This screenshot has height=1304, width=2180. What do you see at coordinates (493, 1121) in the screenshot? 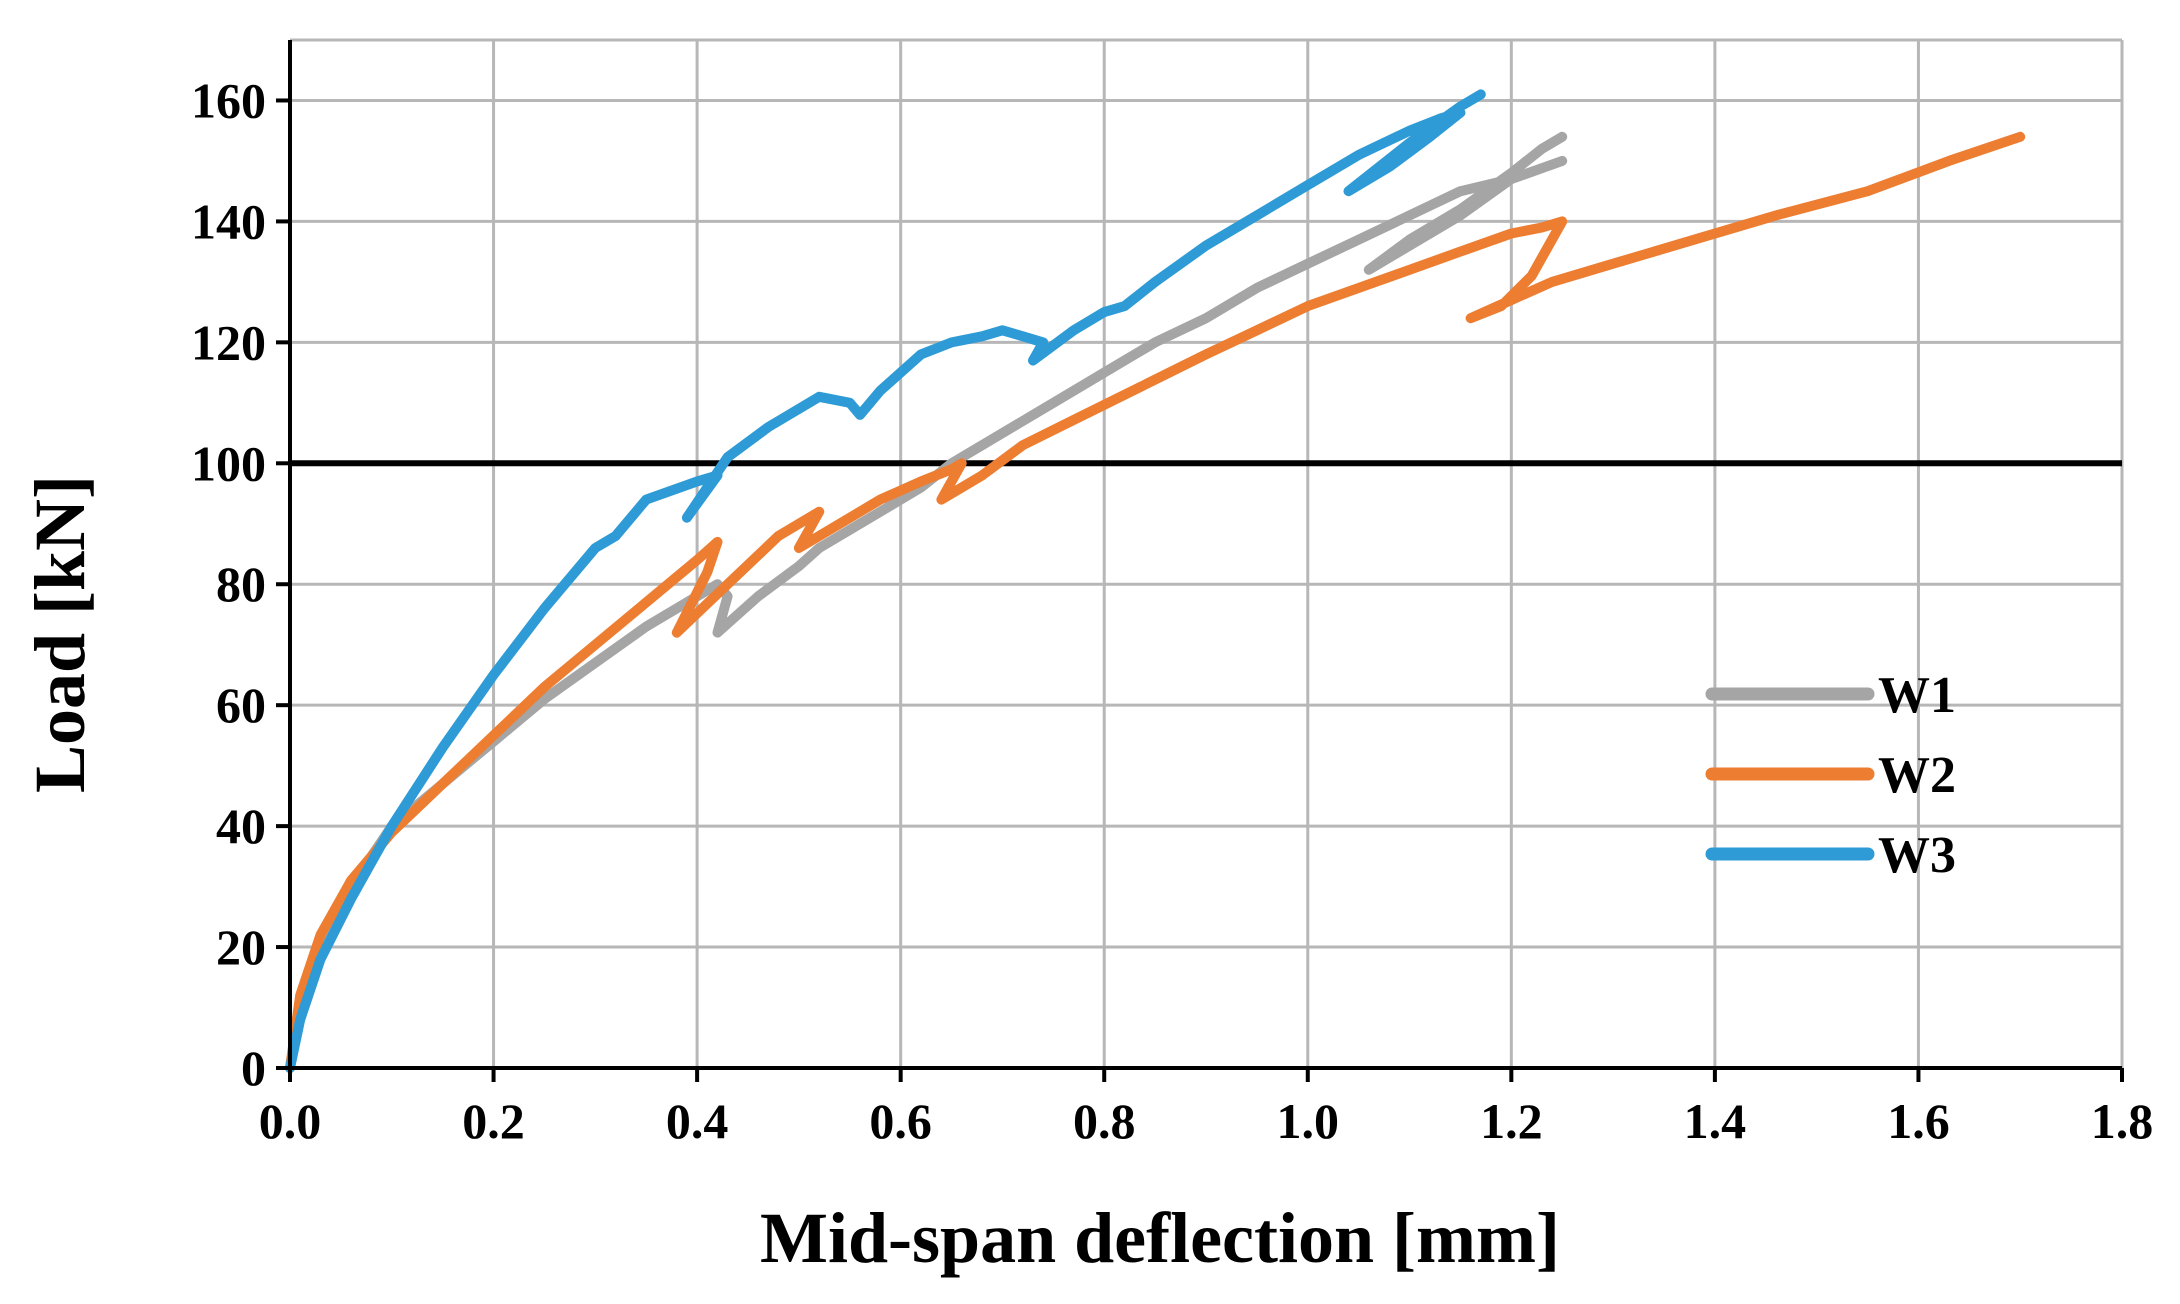
I see `x-tick-label: 0.2` at bounding box center [493, 1121].